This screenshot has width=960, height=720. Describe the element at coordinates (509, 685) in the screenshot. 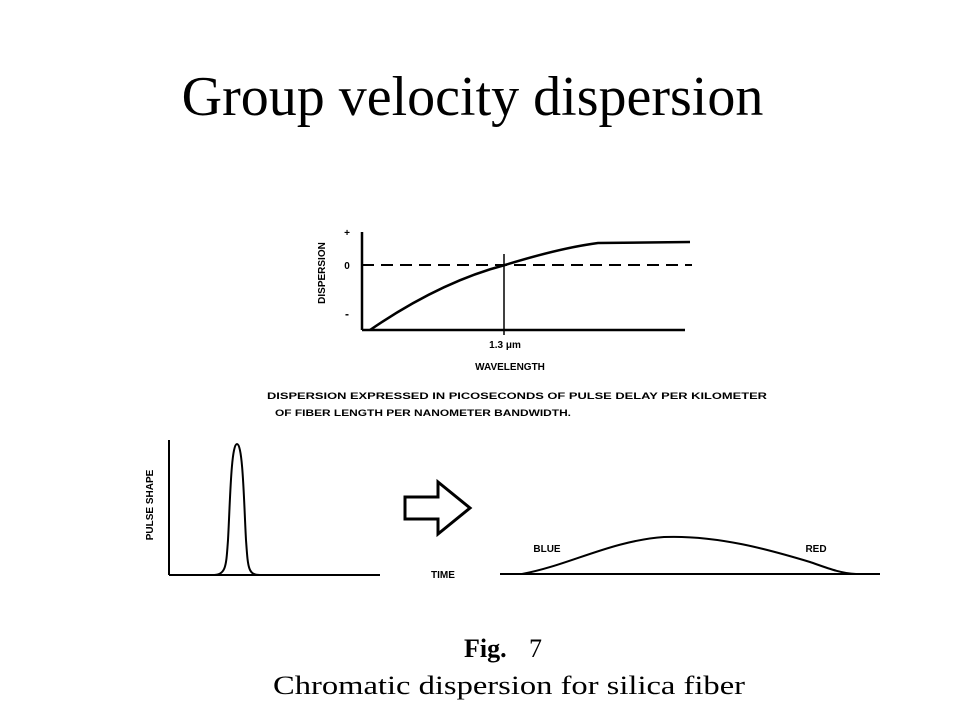

I see `caption-text: Chromatic dispersion for silica fiber` at that location.